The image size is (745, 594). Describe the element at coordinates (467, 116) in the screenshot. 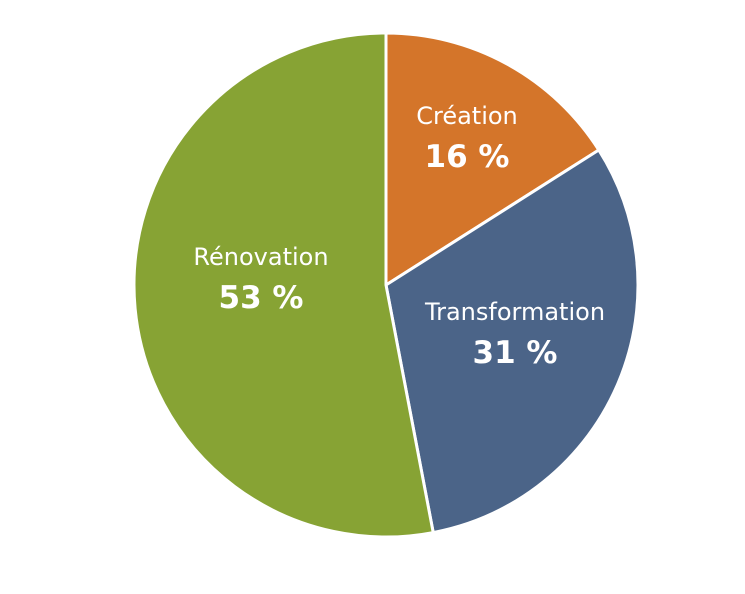

I see `slice-label-creation: Création` at that location.